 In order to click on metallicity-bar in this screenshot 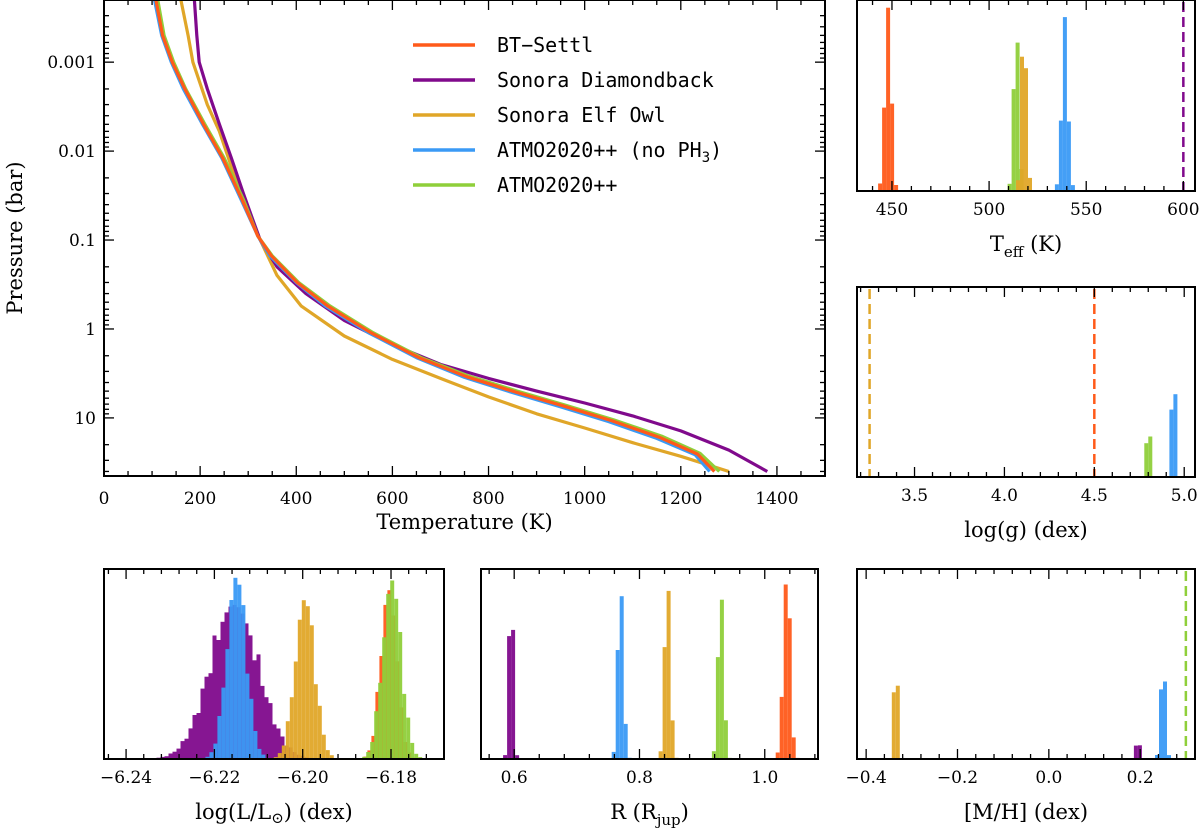, I will do `click(1135, 752)`.